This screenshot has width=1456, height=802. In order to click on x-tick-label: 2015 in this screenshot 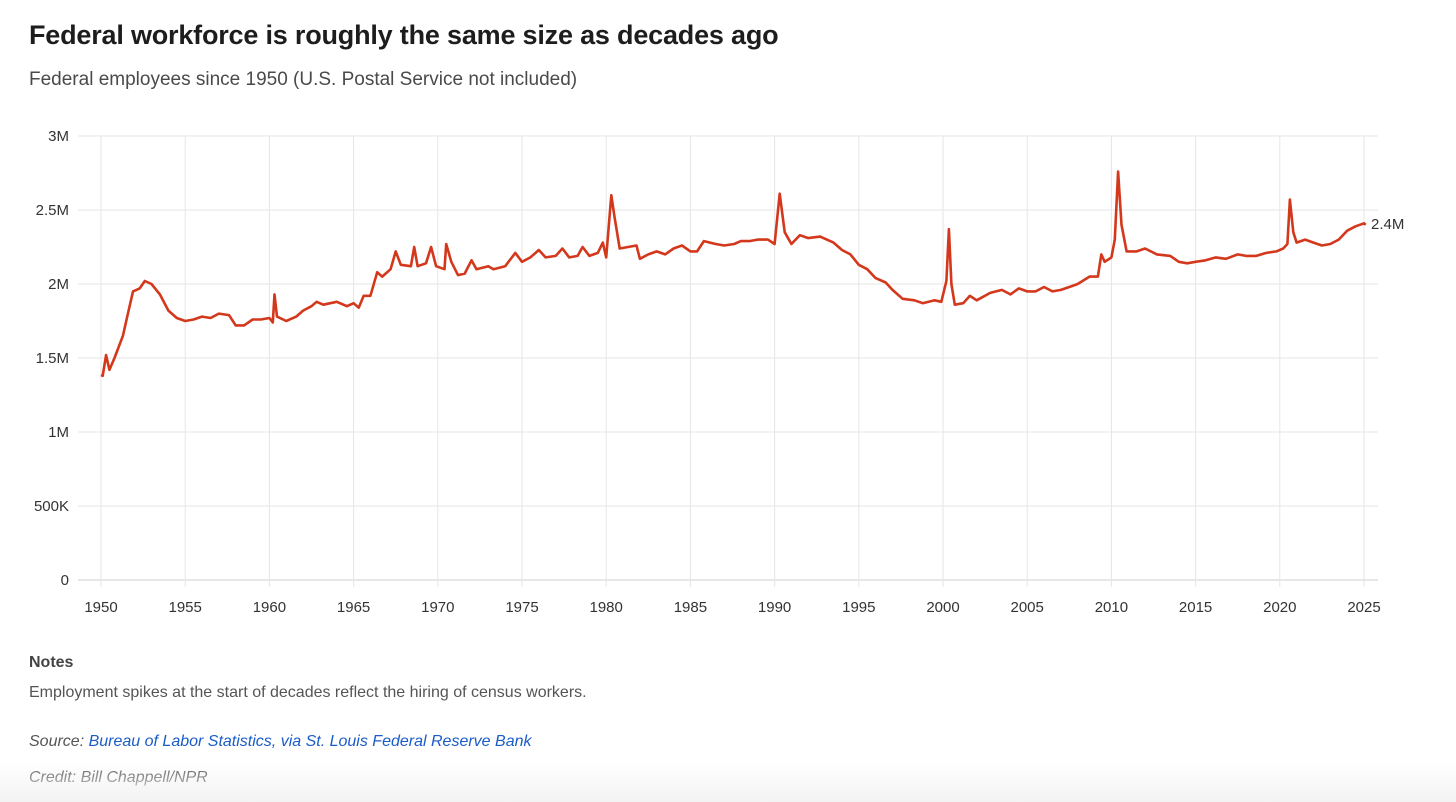, I will do `click(1195, 607)`.